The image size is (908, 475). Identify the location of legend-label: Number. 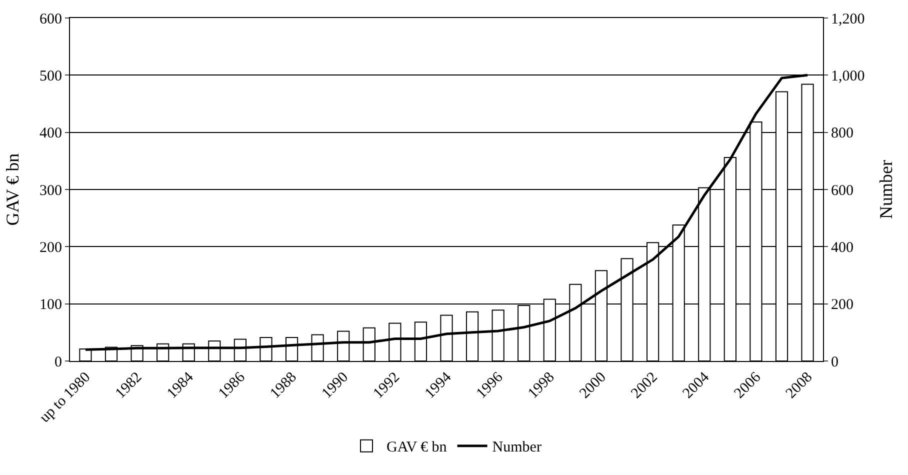
(517, 448).